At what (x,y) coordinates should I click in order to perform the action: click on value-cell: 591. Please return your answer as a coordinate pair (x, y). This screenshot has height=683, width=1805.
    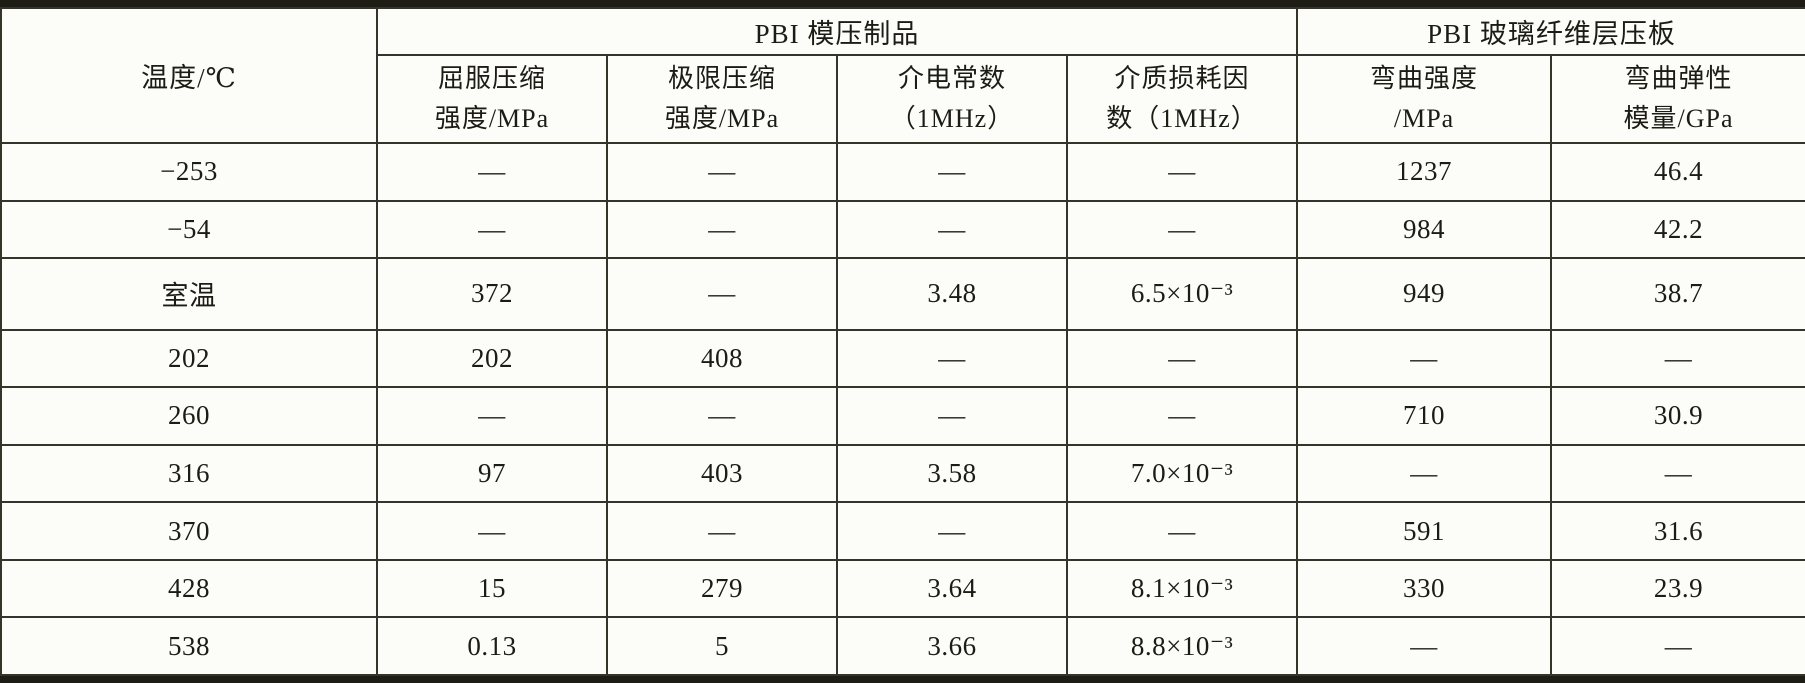
    Looking at the image, I should click on (1424, 531).